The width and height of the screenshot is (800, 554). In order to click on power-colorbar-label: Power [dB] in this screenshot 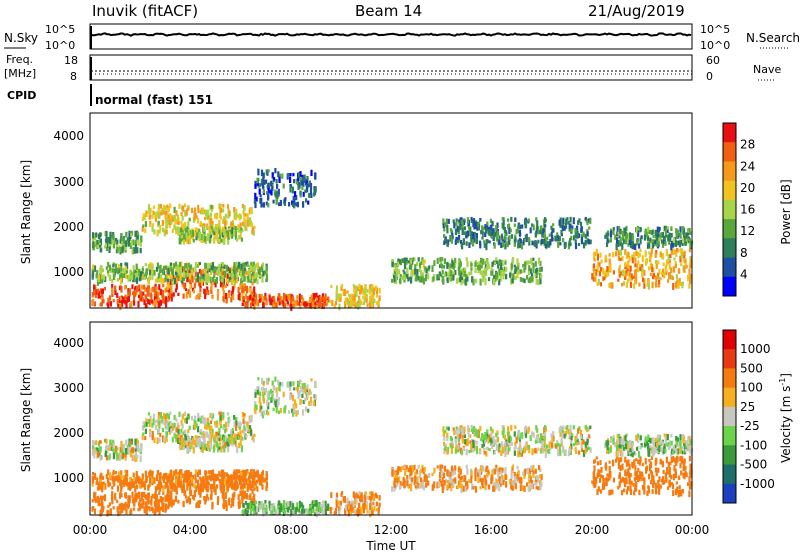, I will do `click(786, 211)`.